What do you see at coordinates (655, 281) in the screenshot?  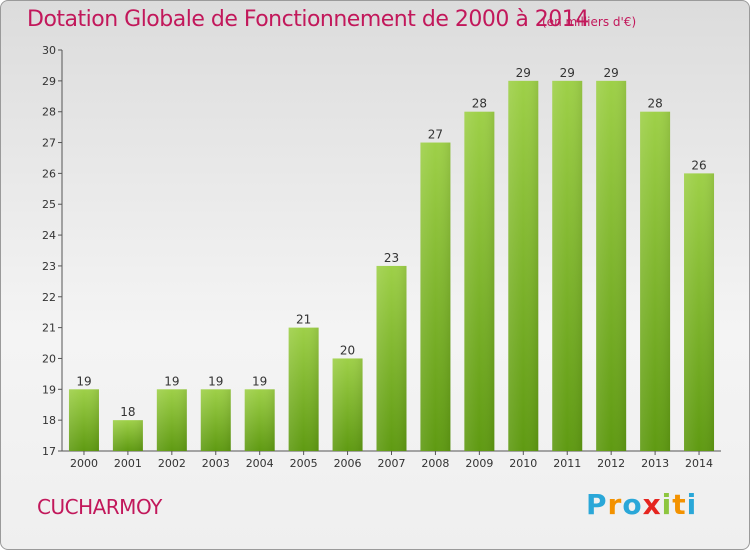 I see `bar-shade-2013` at bounding box center [655, 281].